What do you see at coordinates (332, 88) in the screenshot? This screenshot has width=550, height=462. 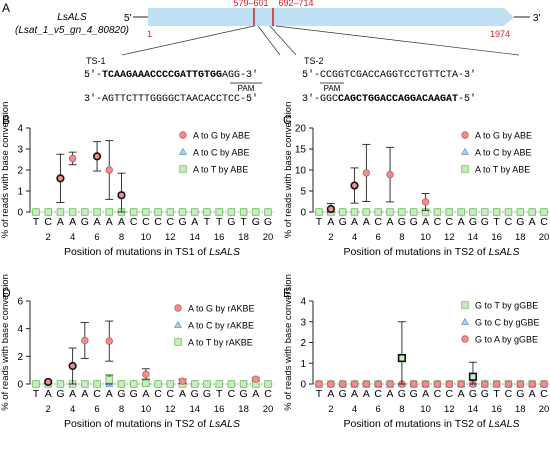 I see `ts2-pam-label: PAM` at bounding box center [332, 88].